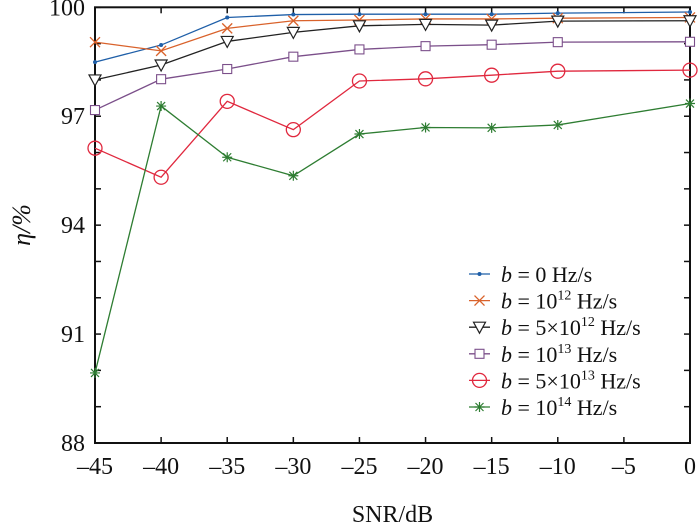 This screenshot has height=532, width=700. Describe the element at coordinates (559, 301) in the screenshot. I see `legend-label: b = 1012 Hz/s` at that location.